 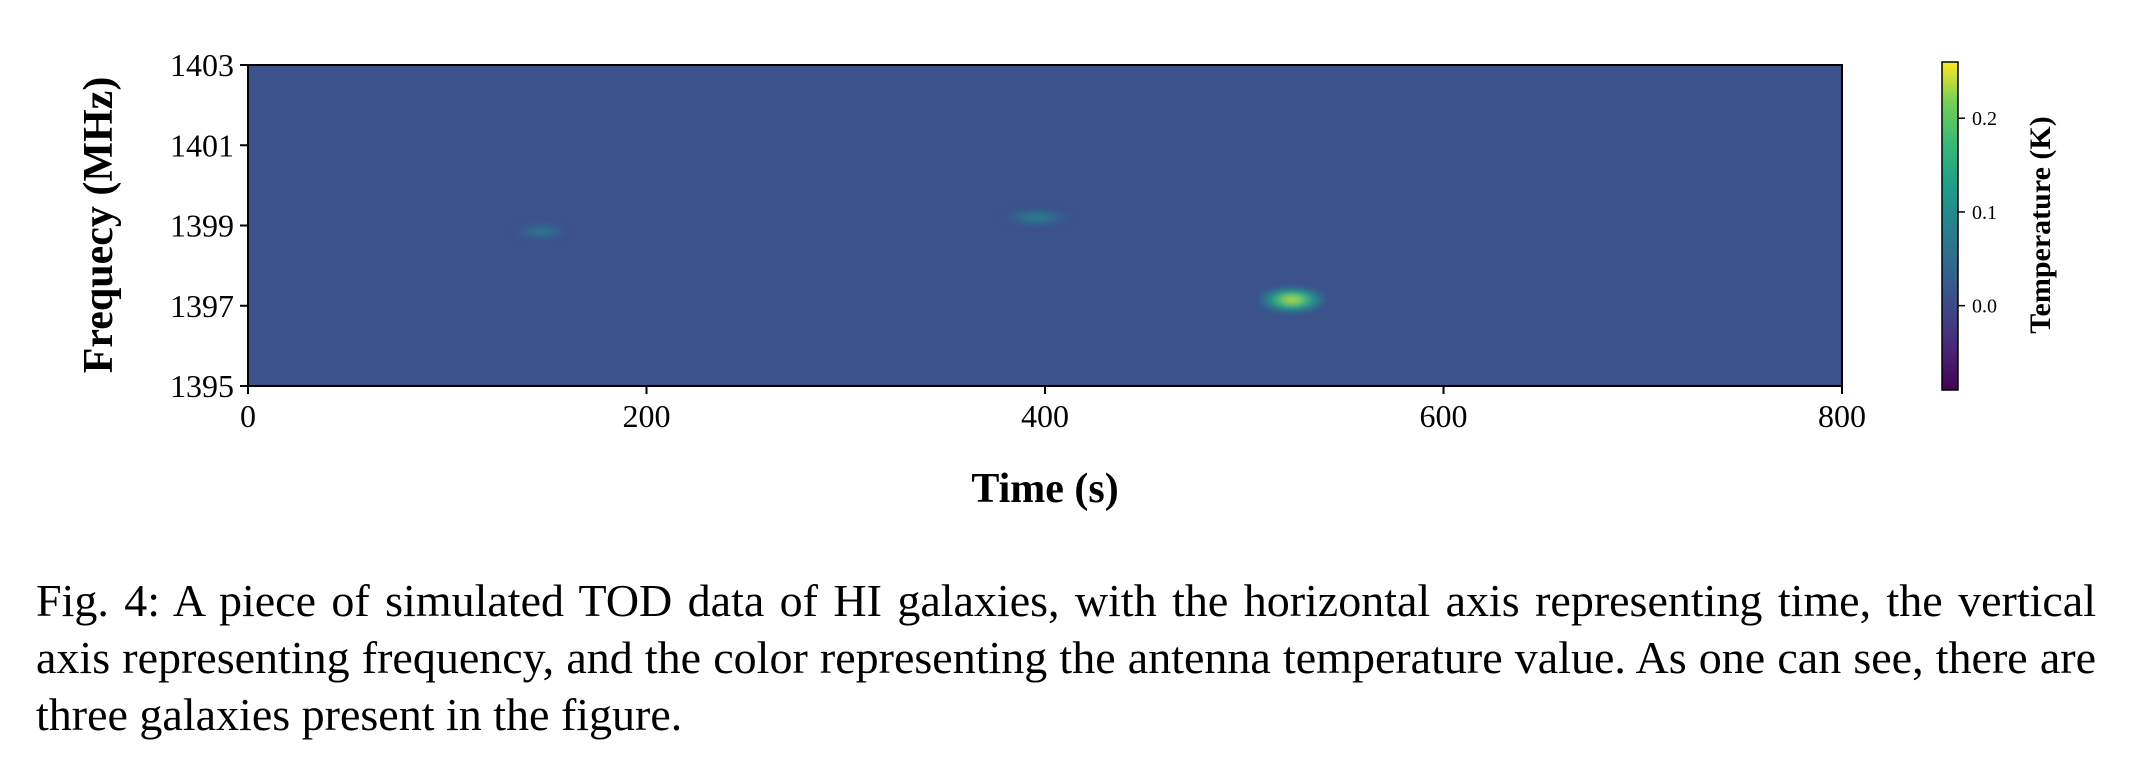 I want to click on colorbar, so click(x=1950, y=226).